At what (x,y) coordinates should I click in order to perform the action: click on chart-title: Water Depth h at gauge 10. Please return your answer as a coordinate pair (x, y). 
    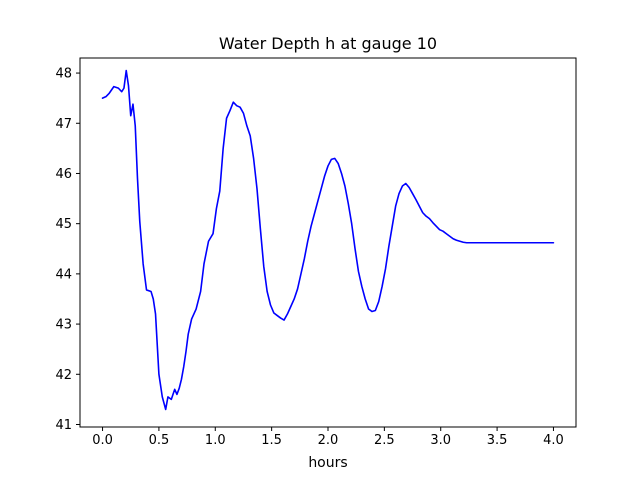
    Looking at the image, I should click on (328, 43).